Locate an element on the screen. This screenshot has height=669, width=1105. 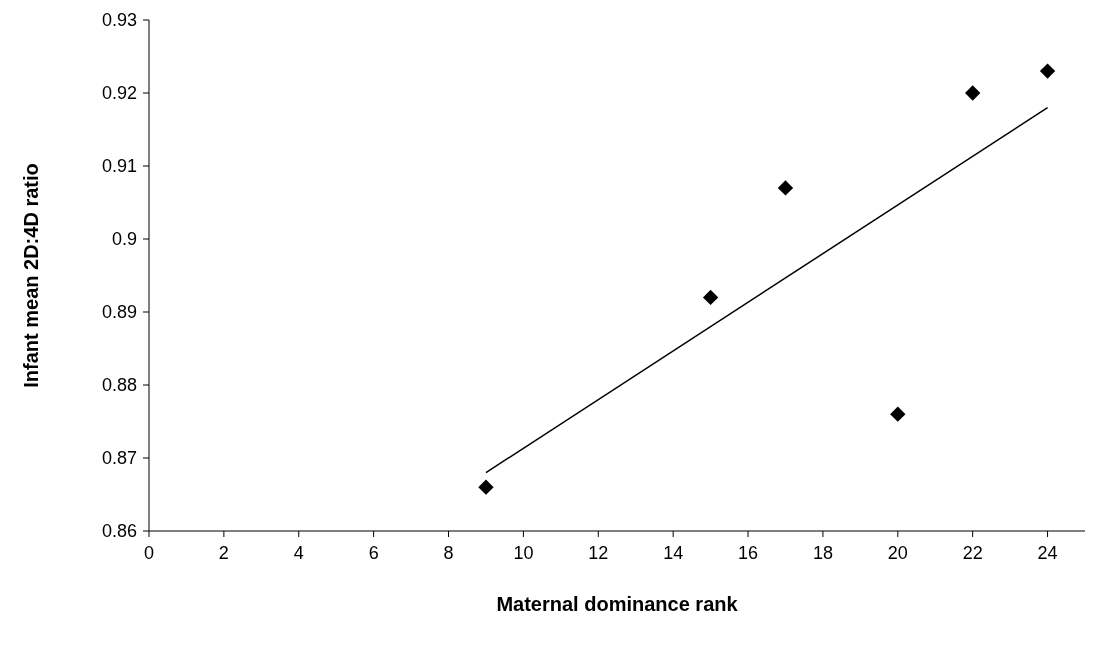
x-tick-label: 18 is located at coordinates (822, 553).